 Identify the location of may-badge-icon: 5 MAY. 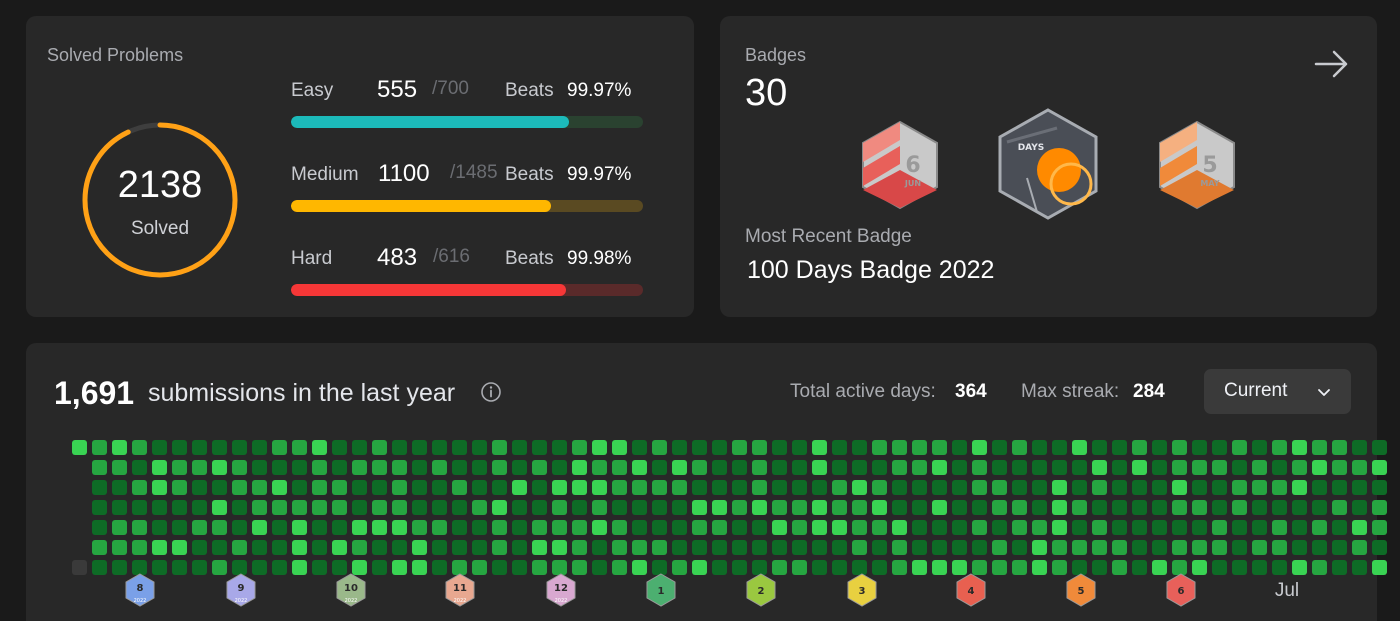
(1197, 165).